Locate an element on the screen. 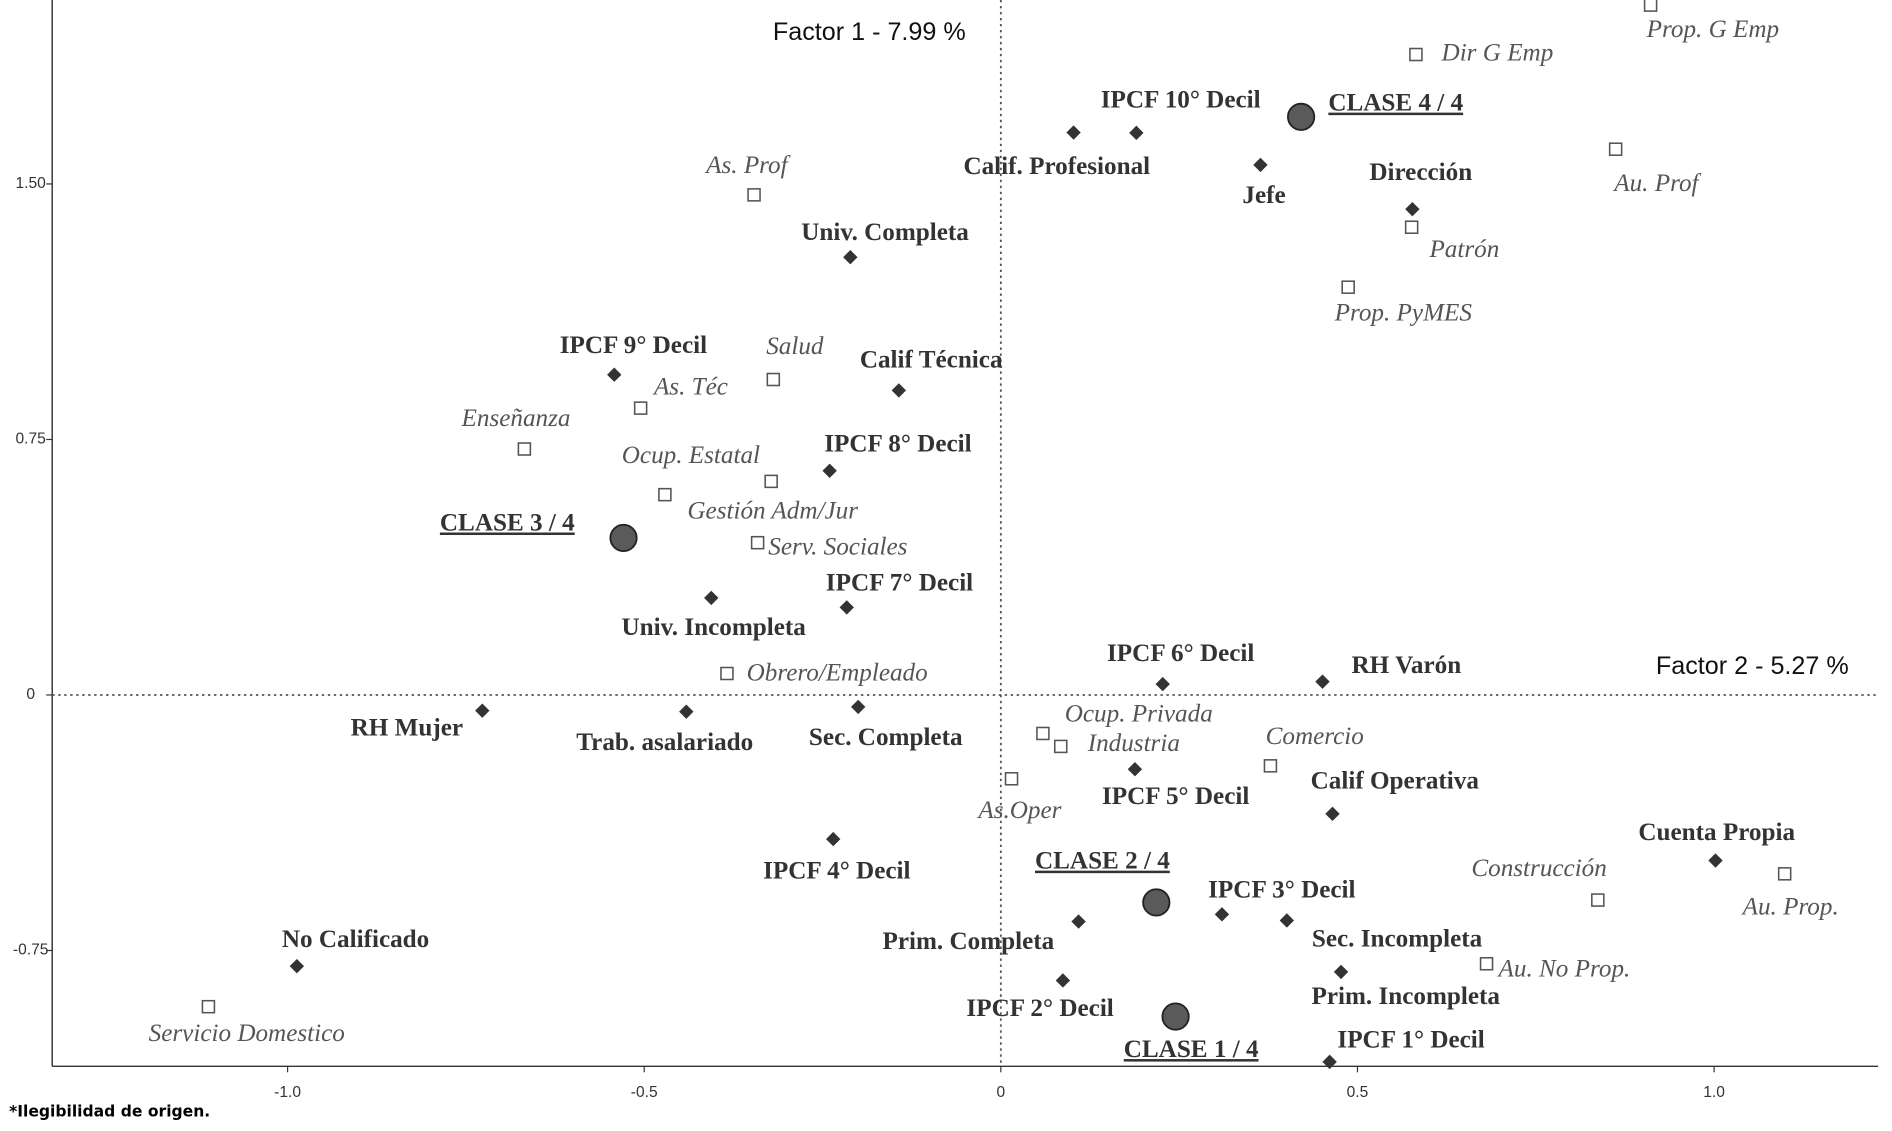  point-label: As. Téc is located at coordinates (690, 387).